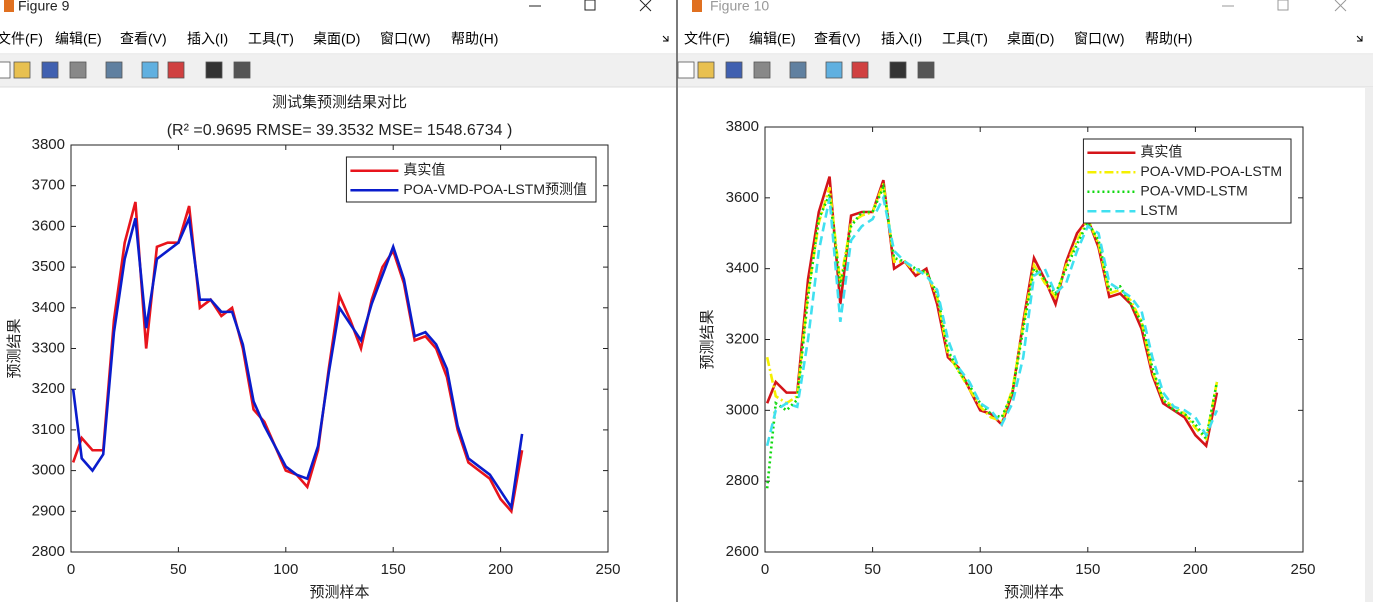 The height and width of the screenshot is (602, 1373). I want to click on y-tick-label: 3300, so click(48, 347).